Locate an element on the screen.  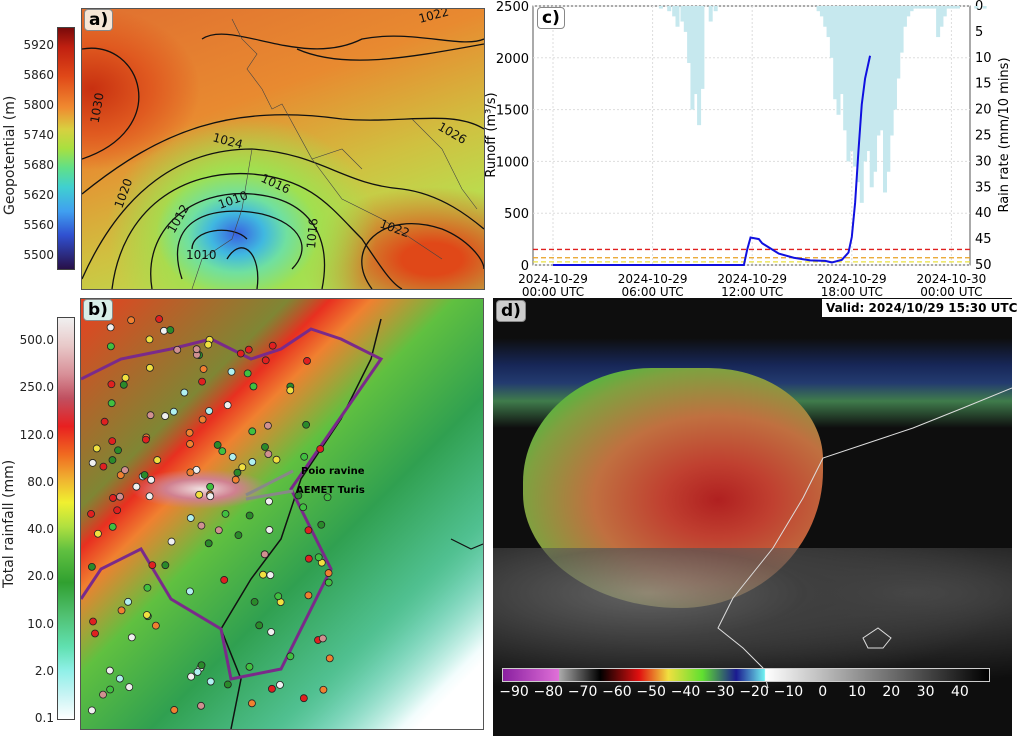
isobar-label: 1030 is located at coordinates (97, 108).